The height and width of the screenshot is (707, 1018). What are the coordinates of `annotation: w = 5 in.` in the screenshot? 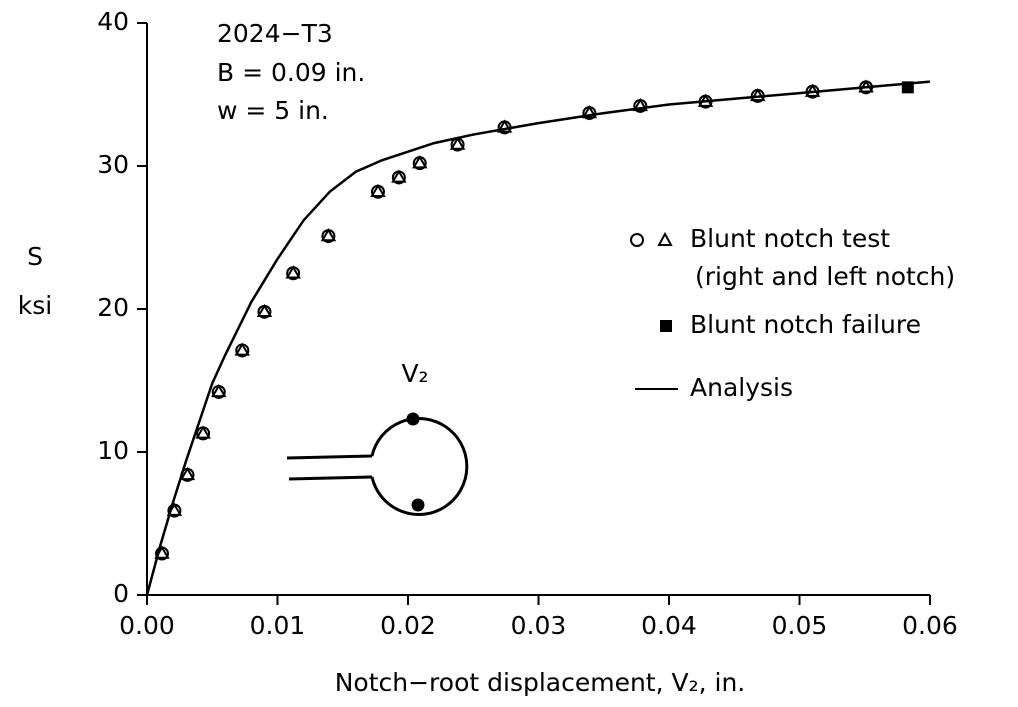 It's located at (273, 110).